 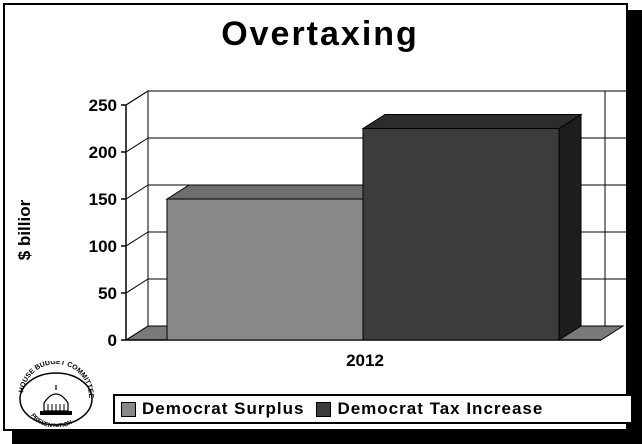 I want to click on y-tick-label: 150, so click(x=103, y=199).